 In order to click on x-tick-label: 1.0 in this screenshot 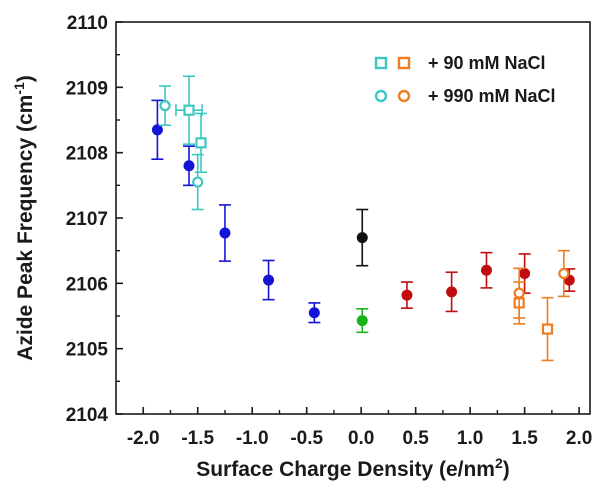, I will do `click(470, 438)`.